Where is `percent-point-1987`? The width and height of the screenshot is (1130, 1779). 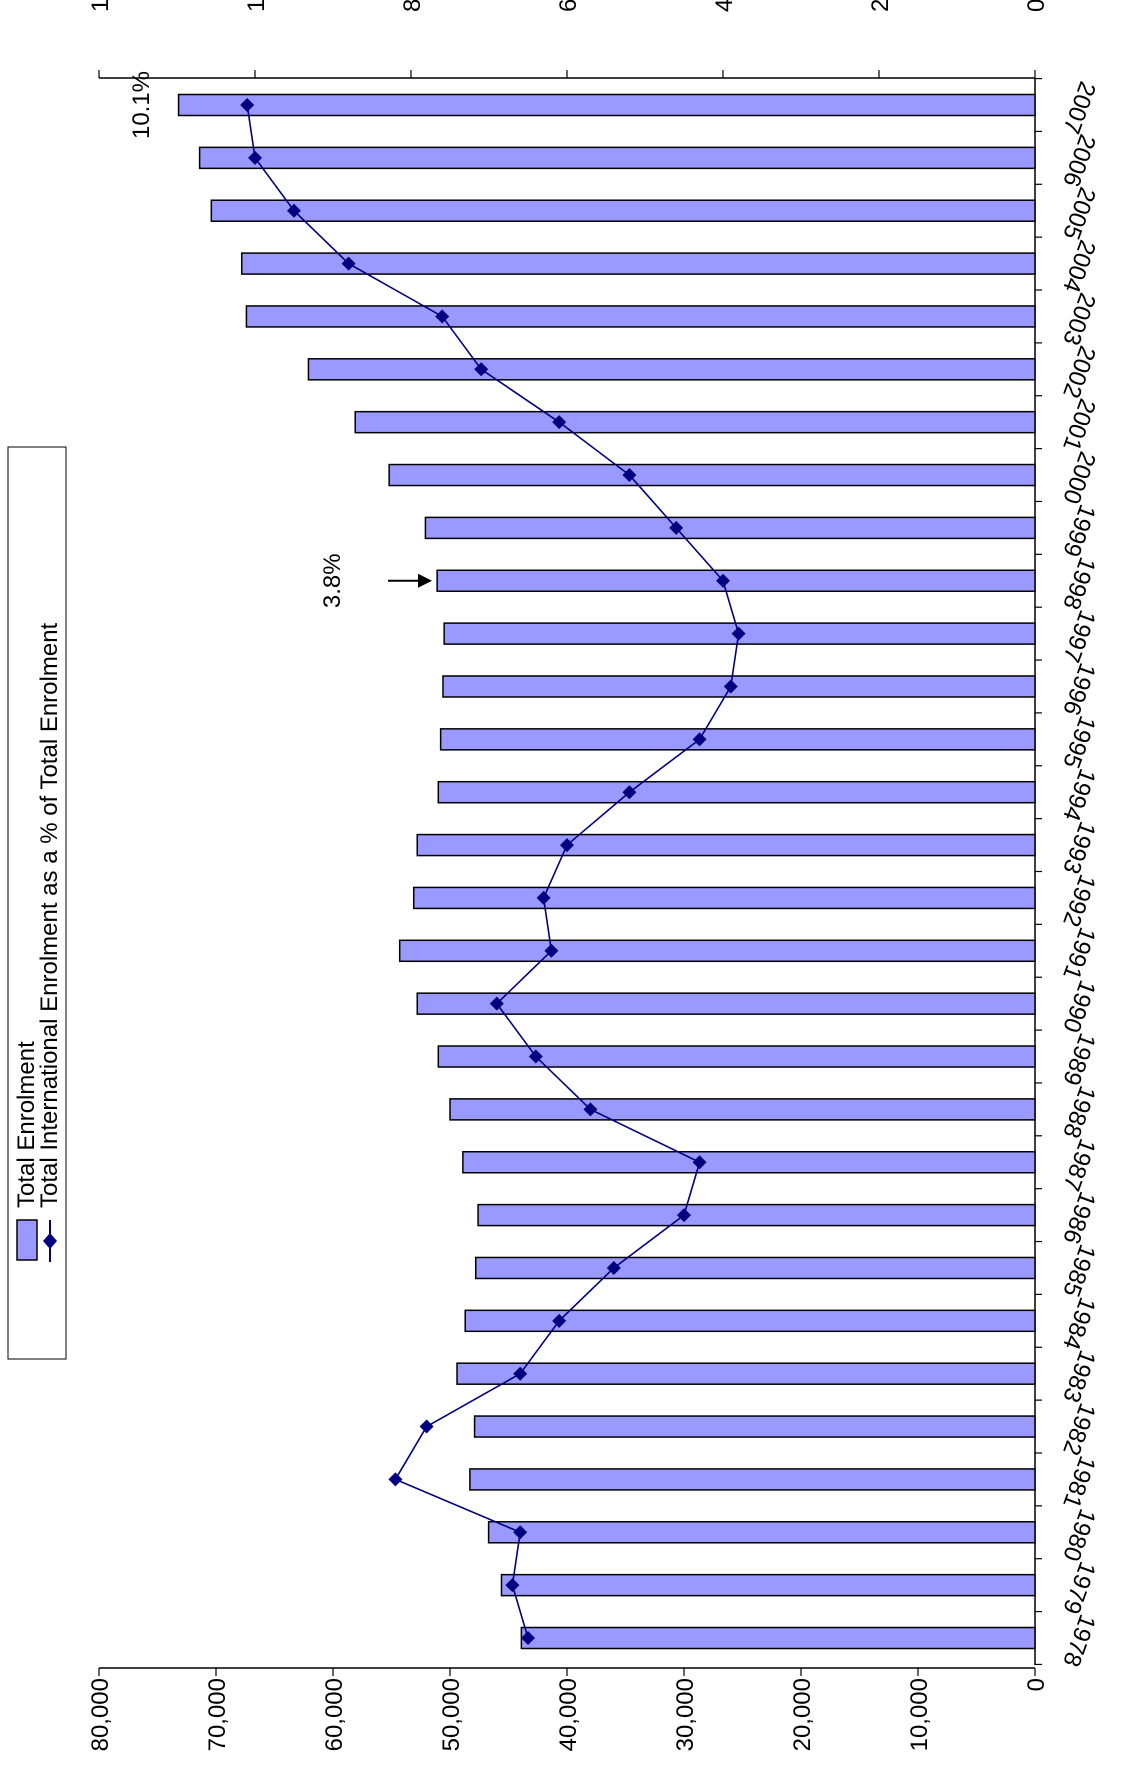 percent-point-1987 is located at coordinates (699, 1162).